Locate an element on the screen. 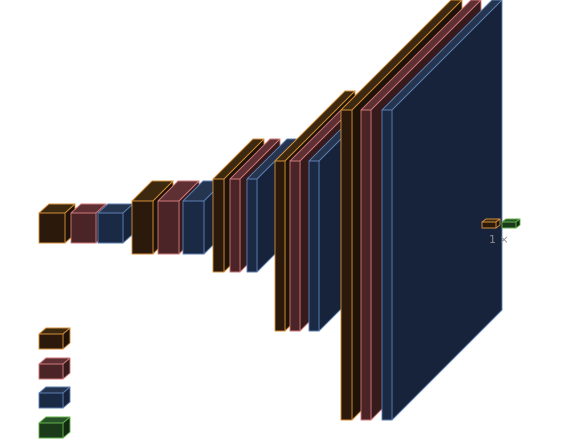 The width and height of the screenshot is (561, 447). legend-swatch-norm-block is located at coordinates (54, 368).